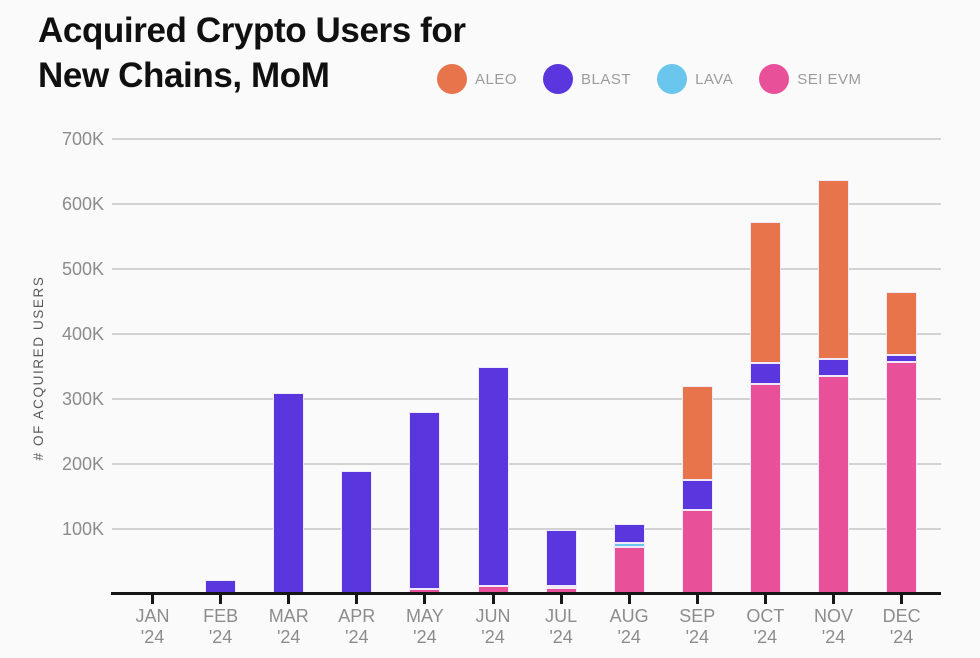 This screenshot has width=980, height=658. What do you see at coordinates (152, 599) in the screenshot?
I see `x-tick-jan` at bounding box center [152, 599].